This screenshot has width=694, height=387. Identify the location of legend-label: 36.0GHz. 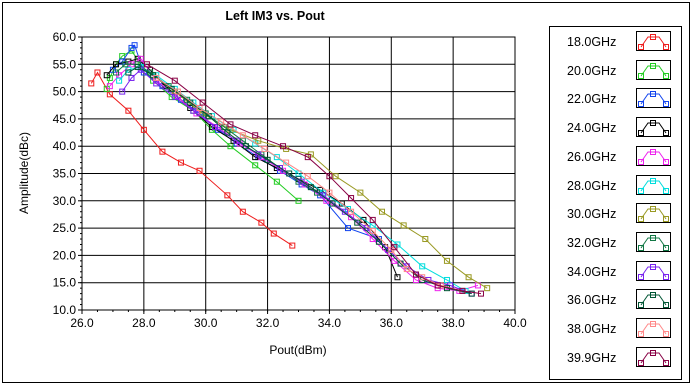
(592, 300).